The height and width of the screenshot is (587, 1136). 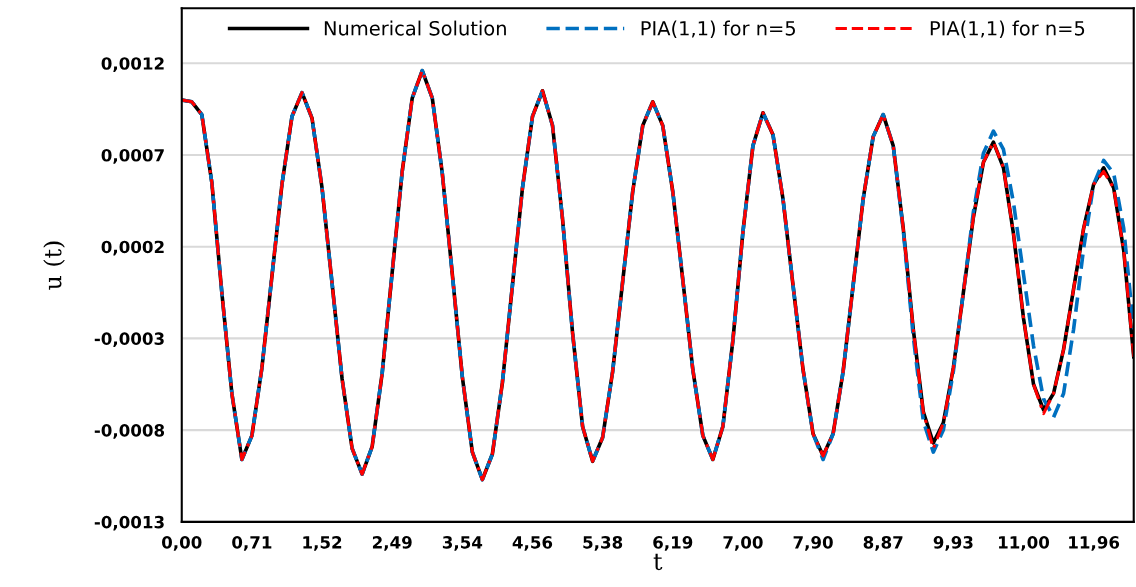 What do you see at coordinates (322, 543) in the screenshot?
I see `x-tick-label: 1,52` at bounding box center [322, 543].